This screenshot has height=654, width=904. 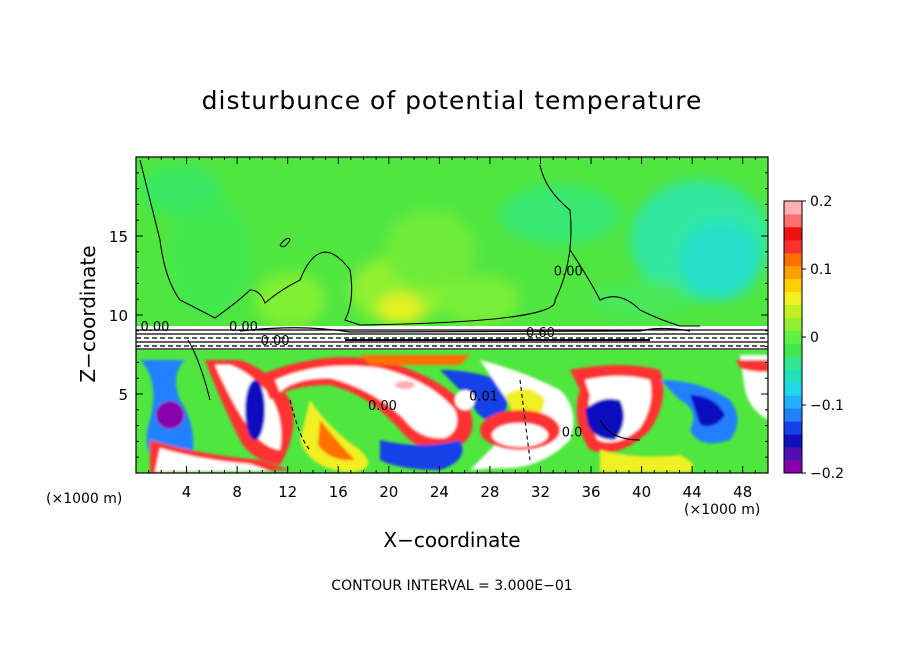 What do you see at coordinates (237, 492) in the screenshot?
I see `x-tick-label: 8` at bounding box center [237, 492].